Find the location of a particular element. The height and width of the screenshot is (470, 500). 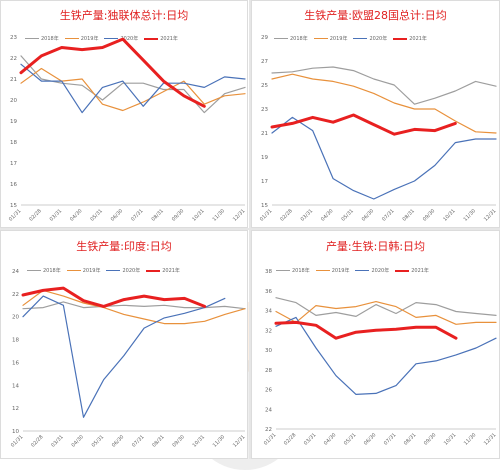

y-tick-label: 12 is located at coordinates (15, 409).